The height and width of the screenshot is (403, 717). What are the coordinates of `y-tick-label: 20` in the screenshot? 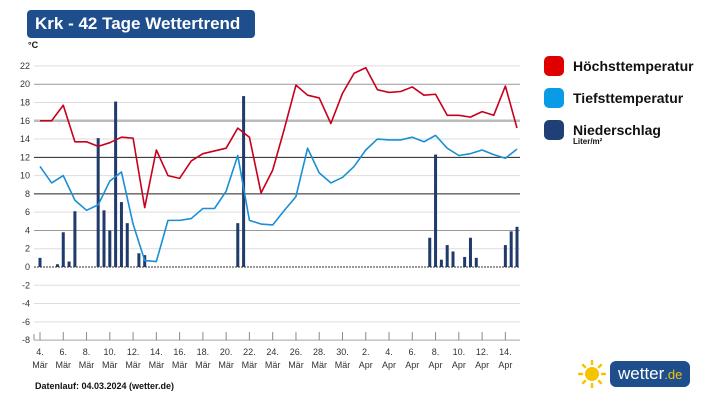 It's located at (25, 84).